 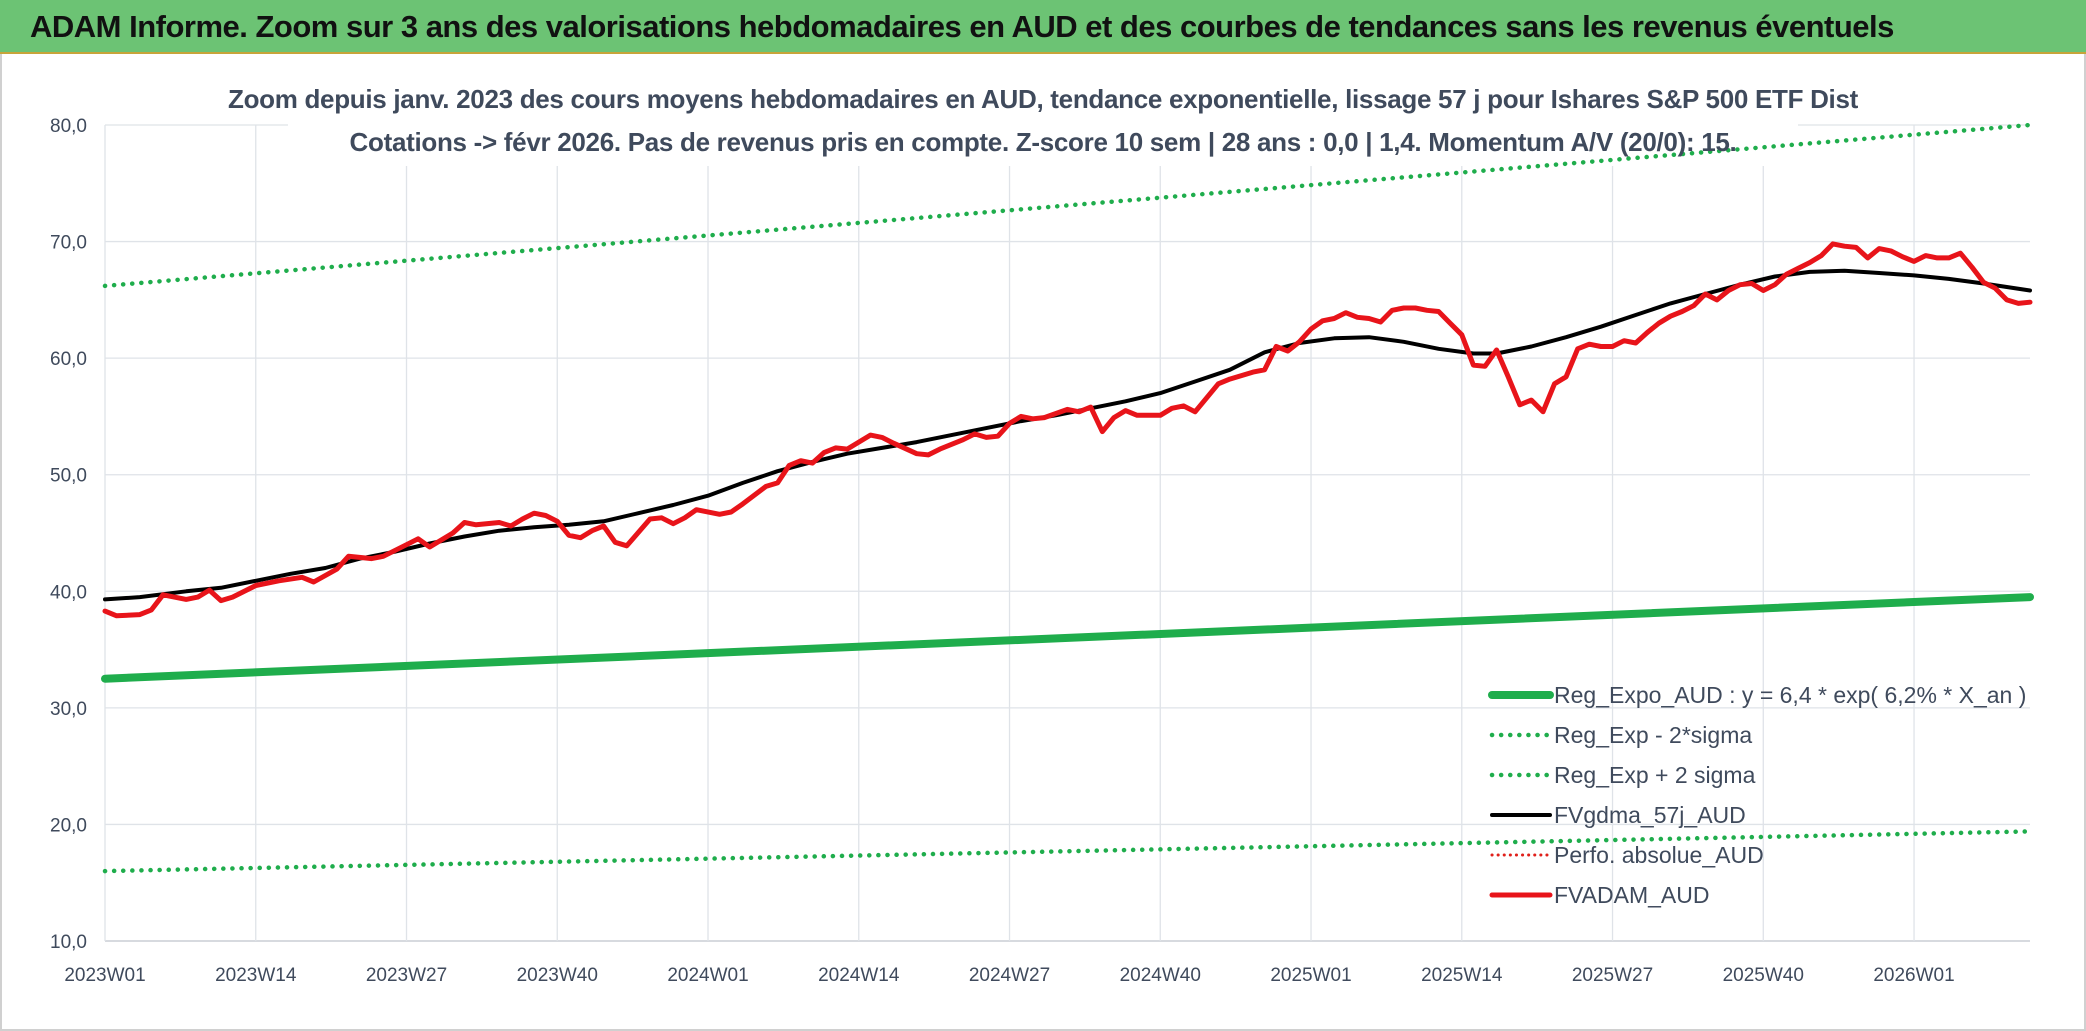 What do you see at coordinates (1067, 205) in the screenshot?
I see `series-line-reg_plus` at bounding box center [1067, 205].